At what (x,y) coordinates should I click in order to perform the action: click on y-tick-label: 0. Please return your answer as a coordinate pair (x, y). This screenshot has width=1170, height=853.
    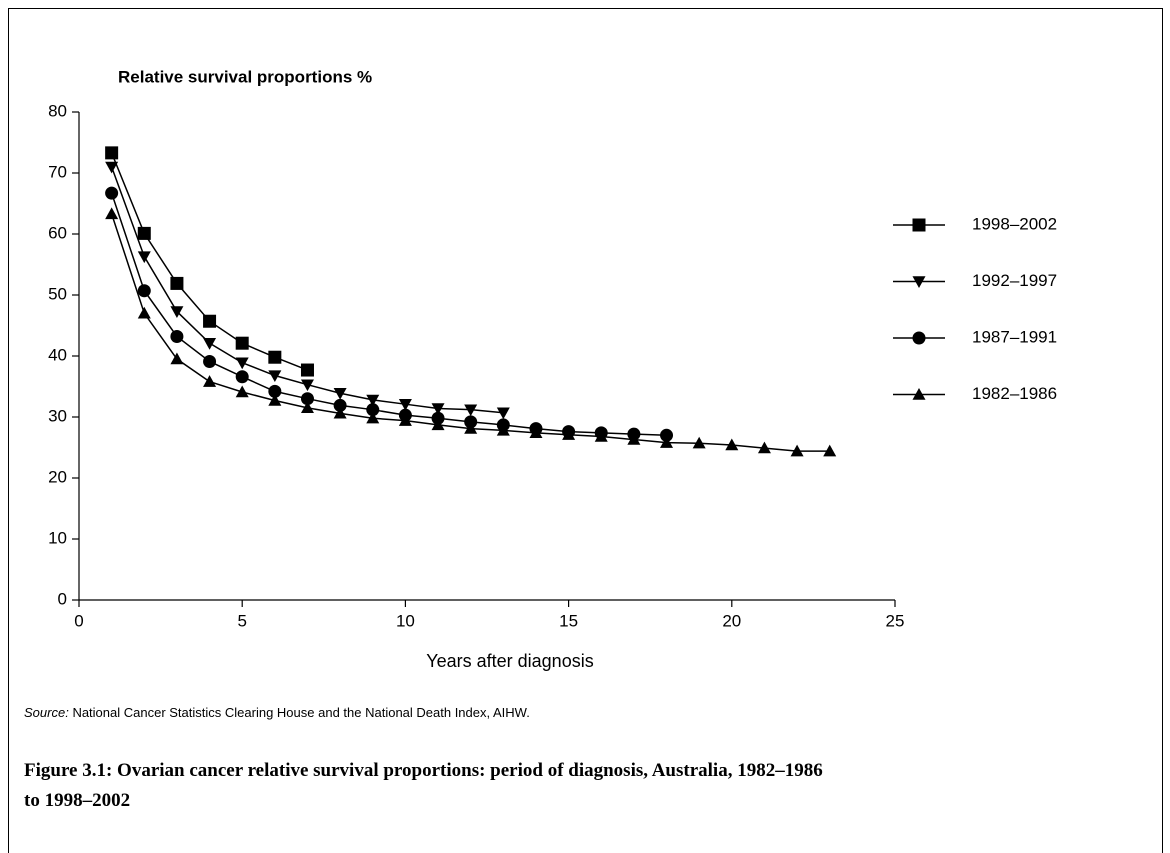
    Looking at the image, I should click on (62, 598).